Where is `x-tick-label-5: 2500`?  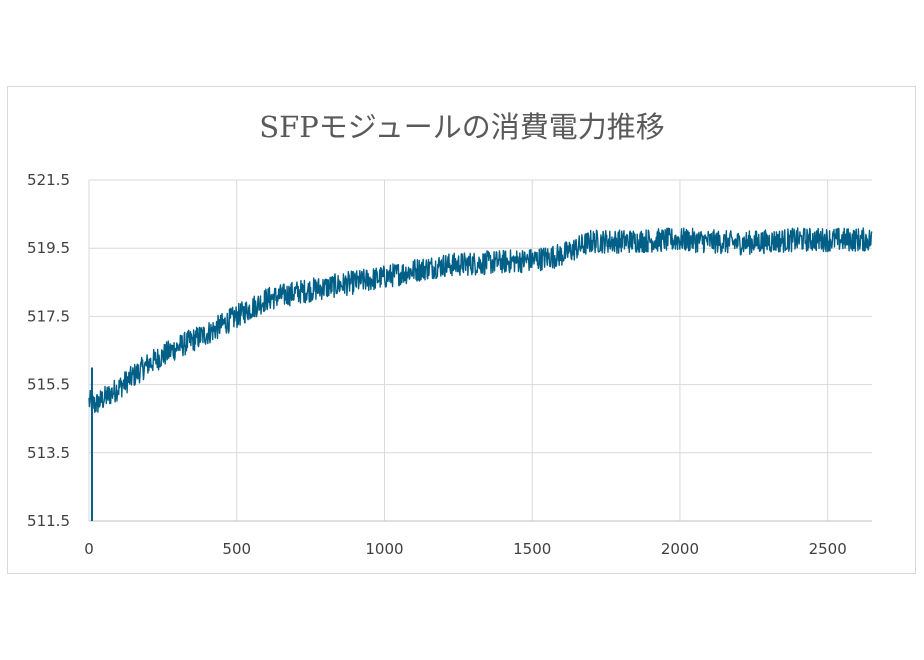 x-tick-label-5: 2500 is located at coordinates (828, 549).